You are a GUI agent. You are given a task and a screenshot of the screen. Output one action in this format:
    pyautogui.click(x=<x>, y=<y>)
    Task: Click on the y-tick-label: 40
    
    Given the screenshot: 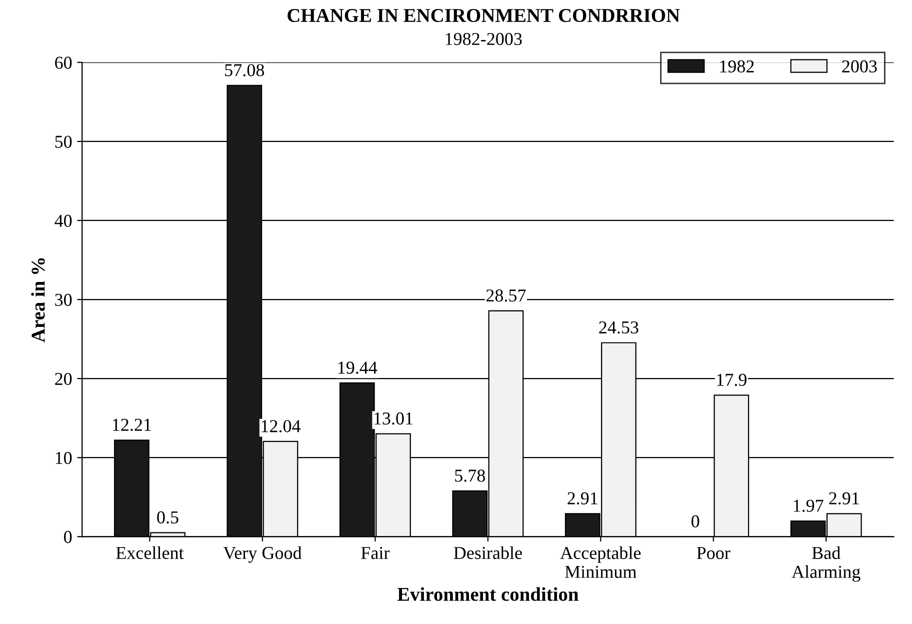 What is the action you would take?
    pyautogui.click(x=63, y=220)
    